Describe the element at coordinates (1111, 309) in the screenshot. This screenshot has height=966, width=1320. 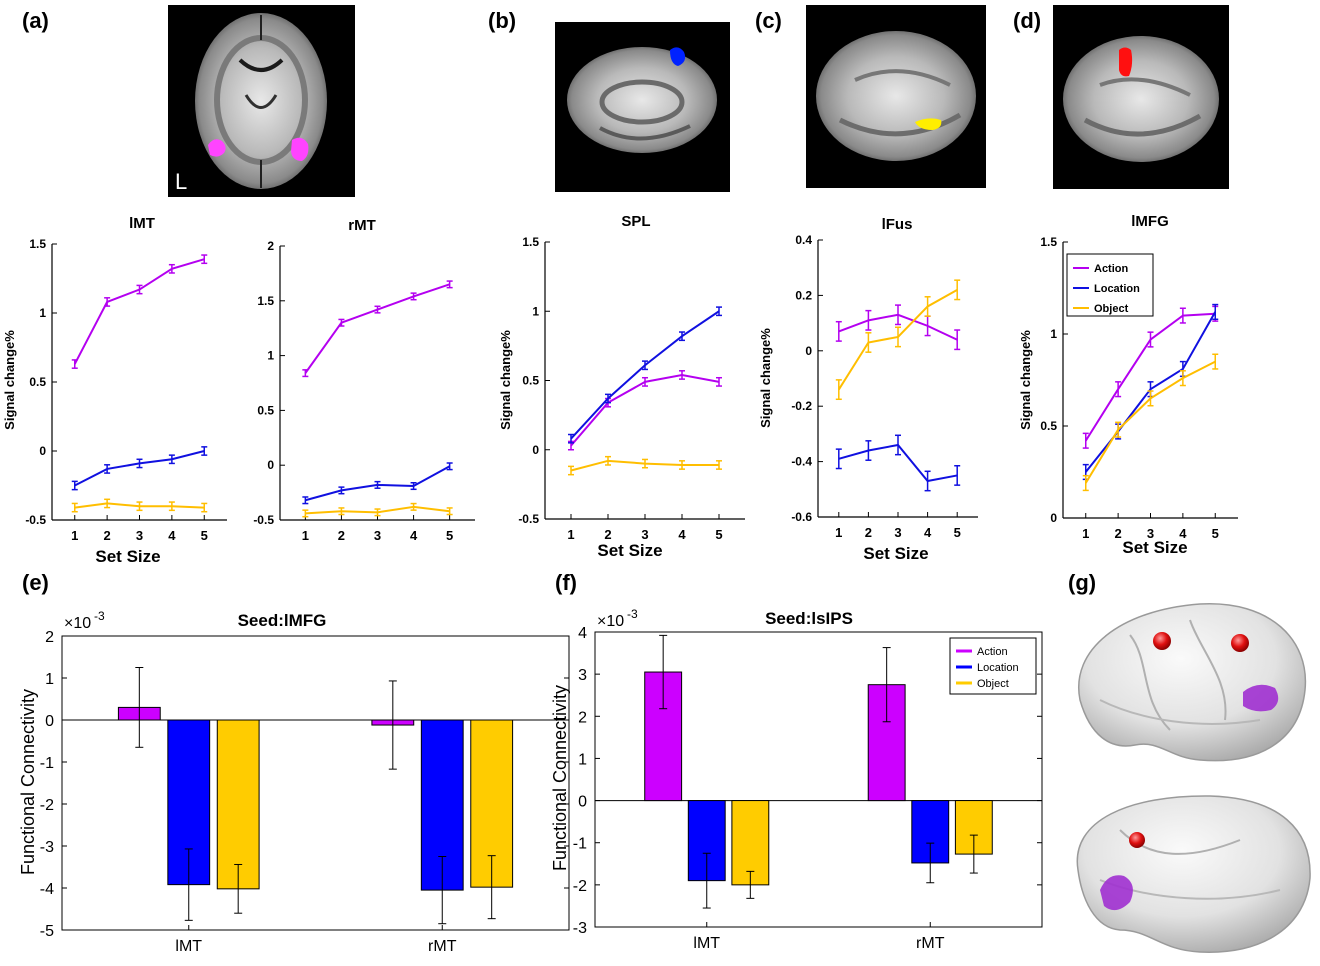
I see `legend-label-object: Object` at that location.